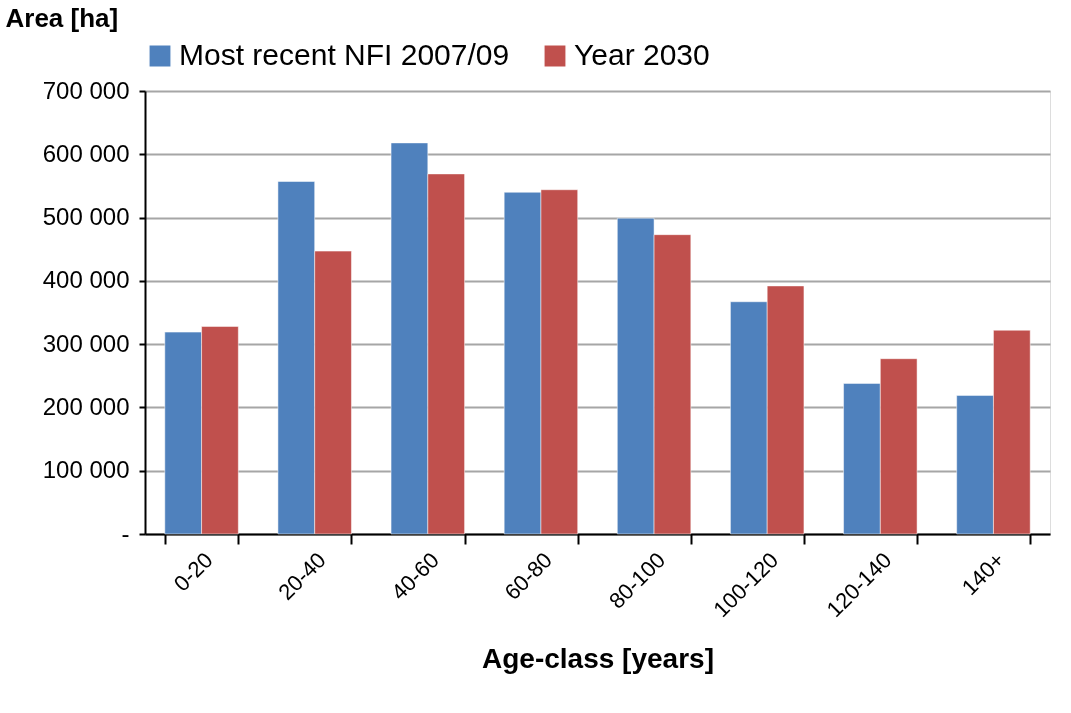 This screenshot has height=713, width=1071. What do you see at coordinates (86, 470) in the screenshot?
I see `y-tick-label: 100 000` at bounding box center [86, 470].